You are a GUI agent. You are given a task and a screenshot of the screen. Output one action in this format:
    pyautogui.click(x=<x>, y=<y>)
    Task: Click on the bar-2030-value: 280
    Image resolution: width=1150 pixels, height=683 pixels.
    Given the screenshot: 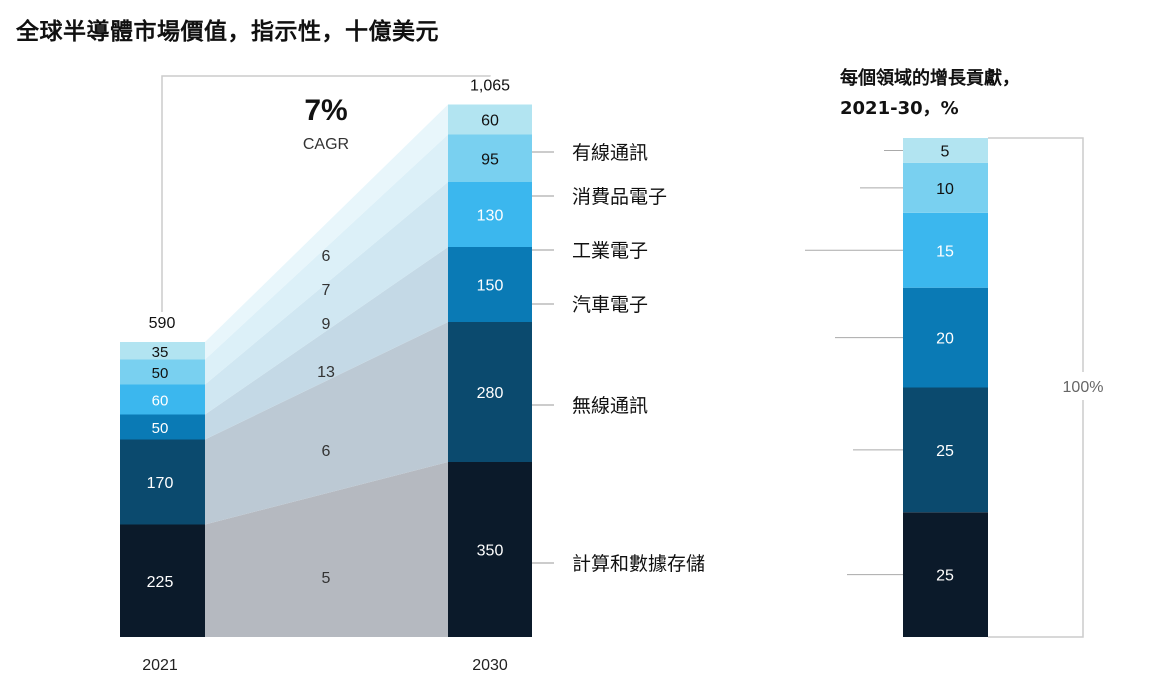 What is the action you would take?
    pyautogui.click(x=490, y=393)
    